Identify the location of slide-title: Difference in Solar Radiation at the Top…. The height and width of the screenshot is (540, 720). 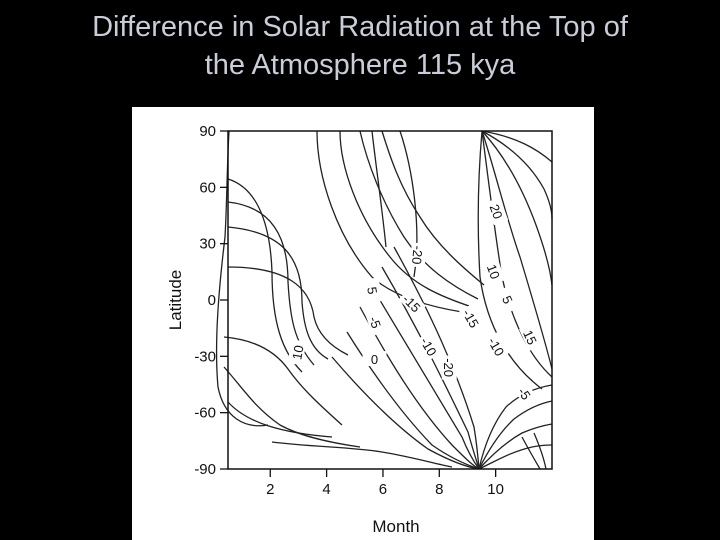
(360, 46).